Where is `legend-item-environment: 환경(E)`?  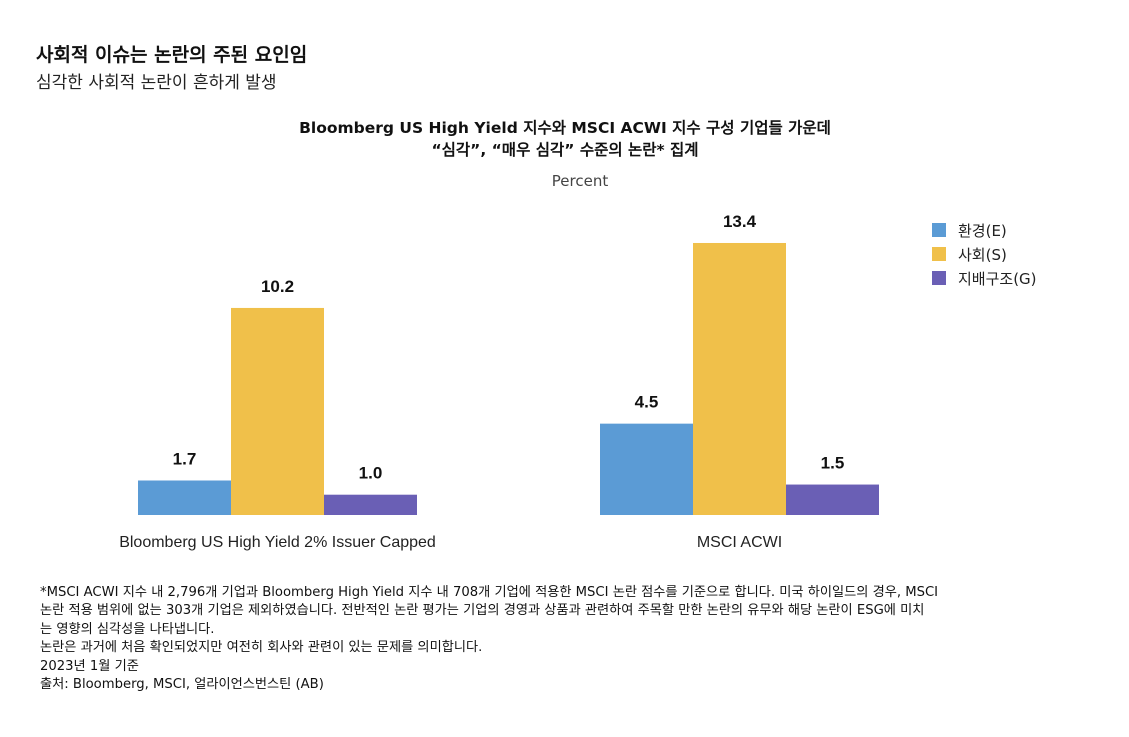
legend-item-environment: 환경(E) is located at coordinates (984, 230).